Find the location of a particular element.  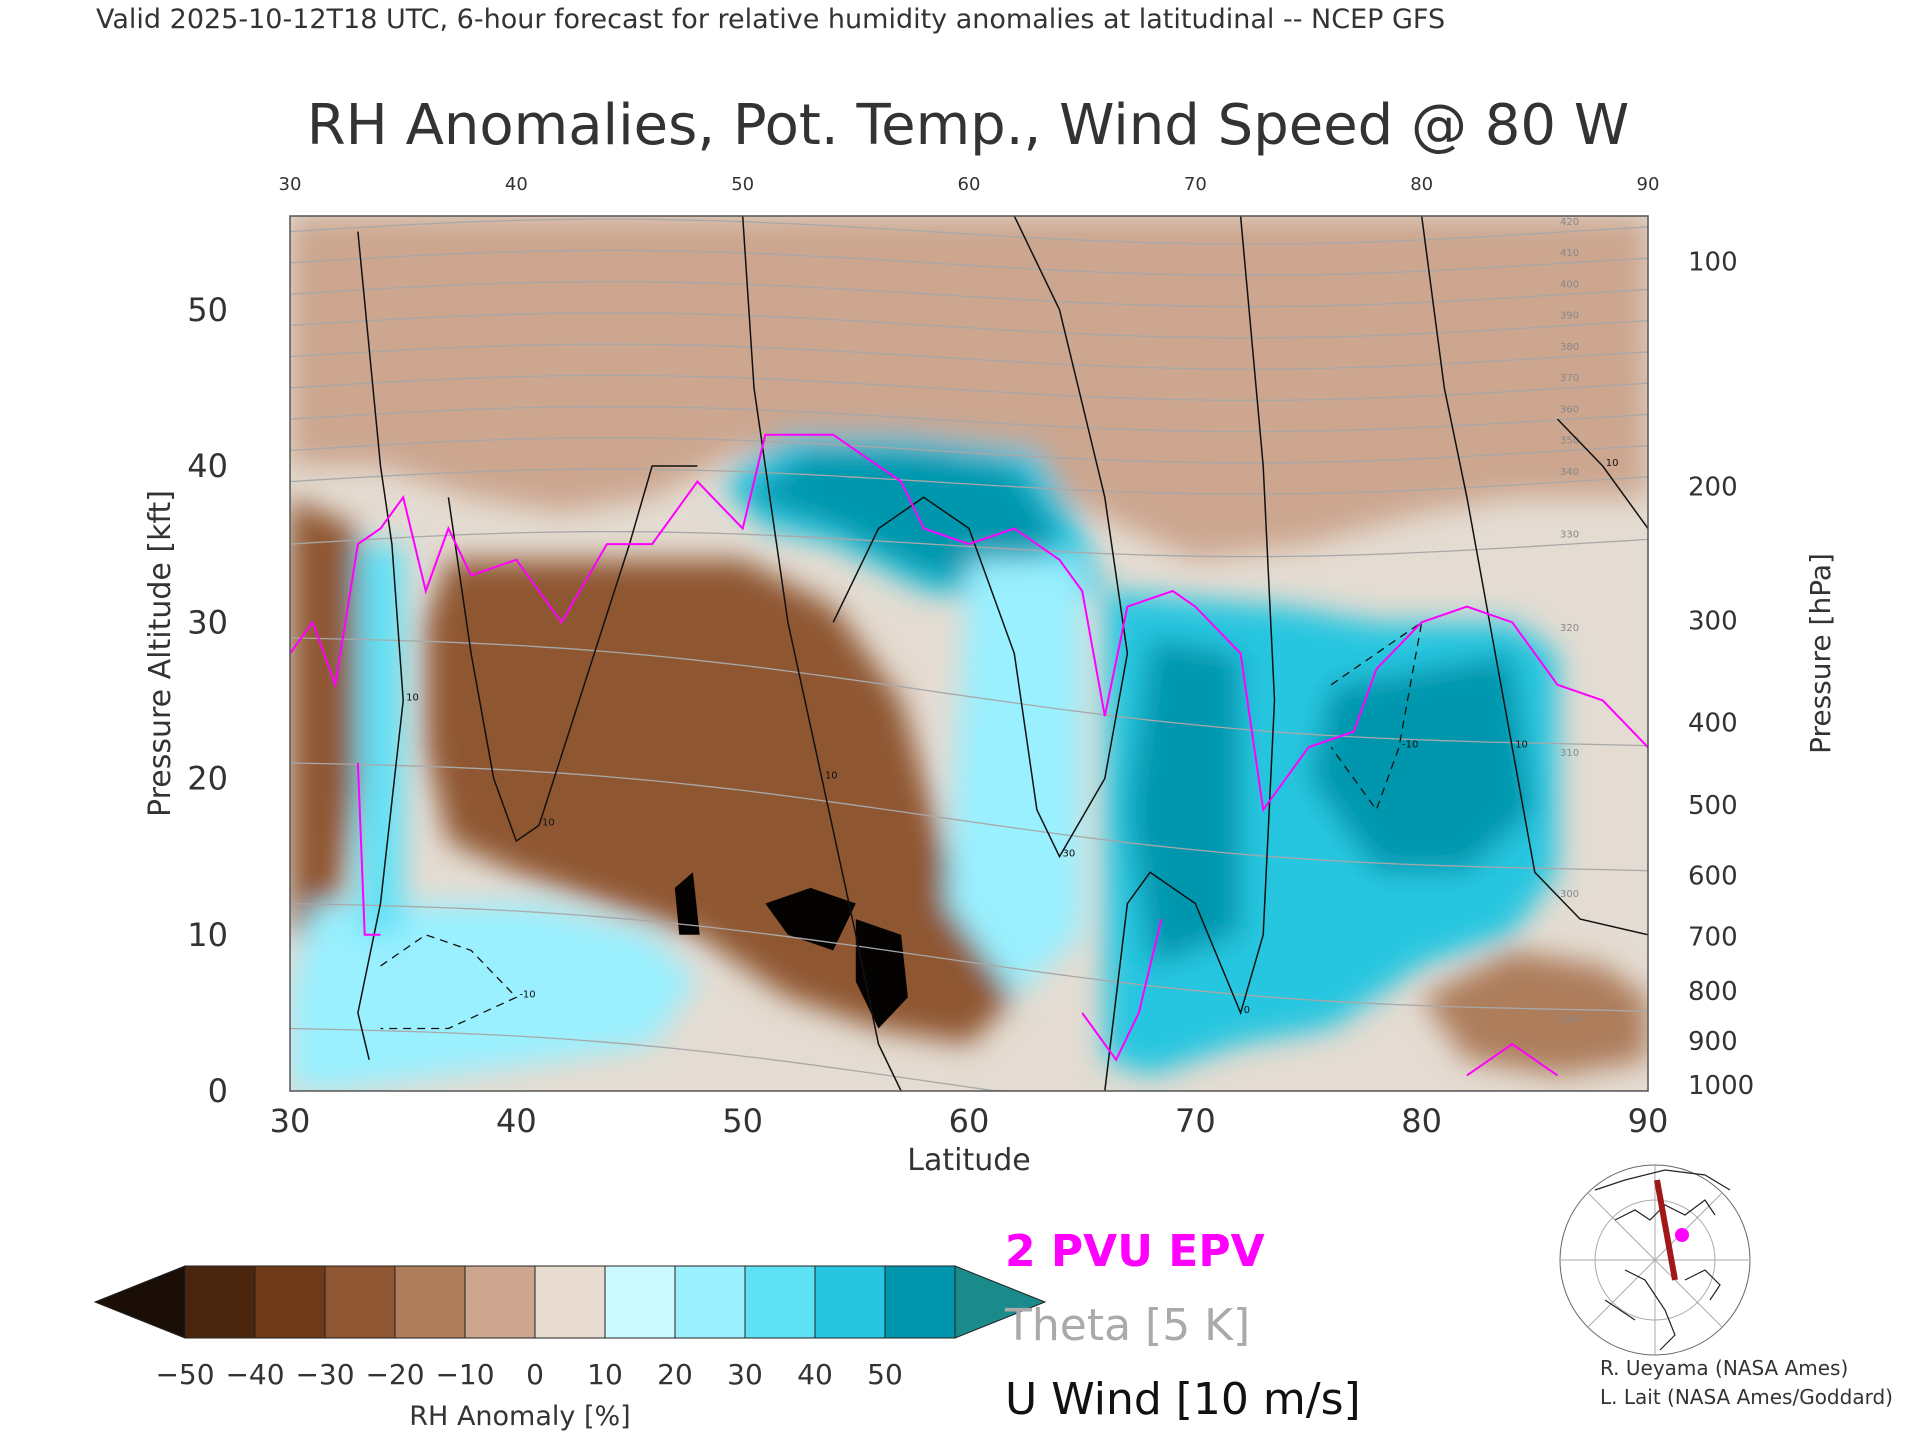

pressure-tick-label: 800 is located at coordinates (1713, 992).